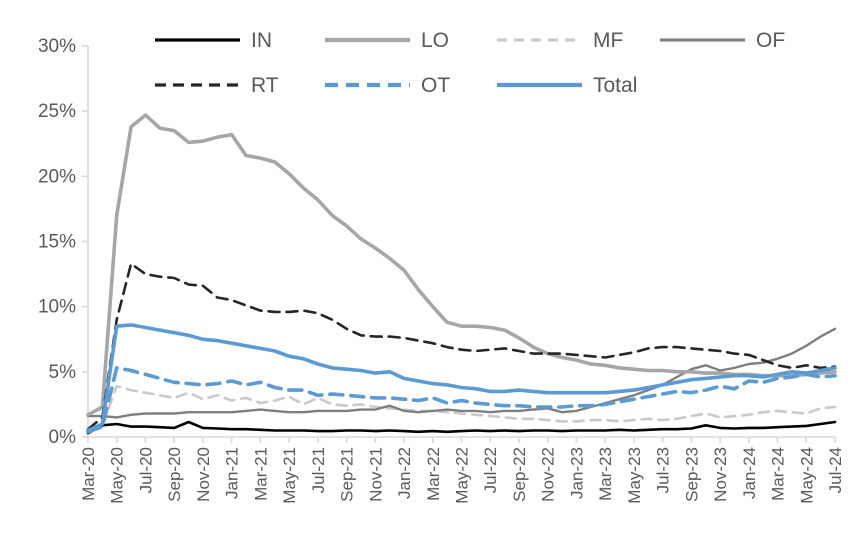 The image size is (852, 534). Describe the element at coordinates (318, 470) in the screenshot. I see `x-tick-label: Jul-21` at that location.